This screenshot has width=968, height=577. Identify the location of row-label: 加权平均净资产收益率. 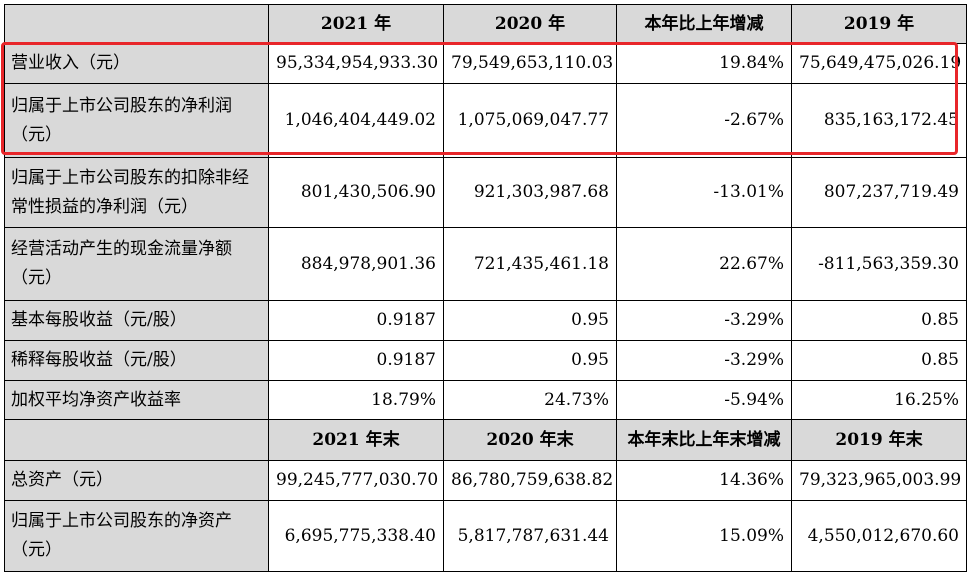
(136, 400).